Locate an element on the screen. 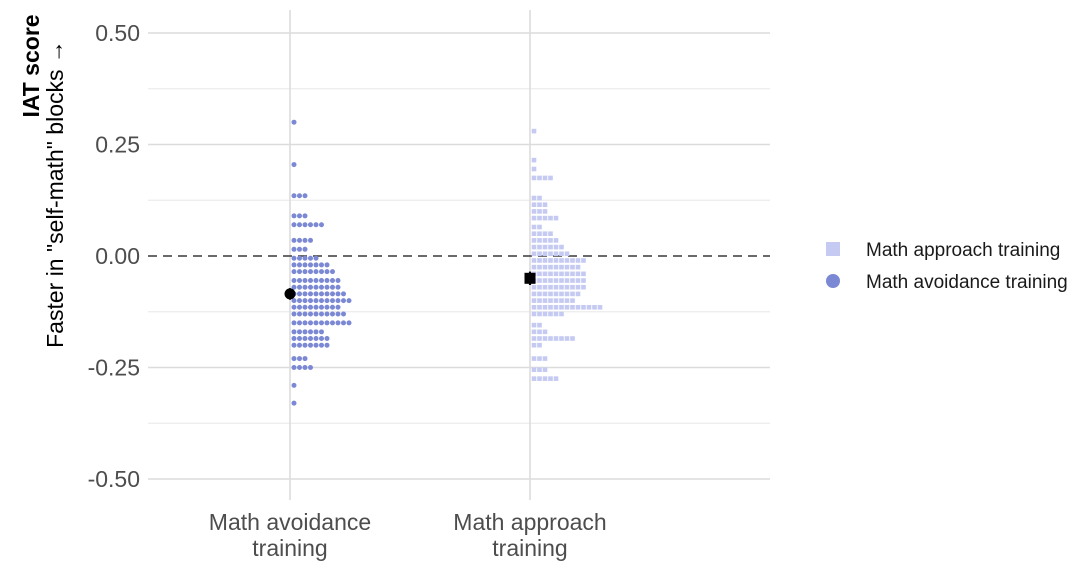 This screenshot has height=566, width=1088. x-tick-label: Math approach training is located at coordinates (529, 535).